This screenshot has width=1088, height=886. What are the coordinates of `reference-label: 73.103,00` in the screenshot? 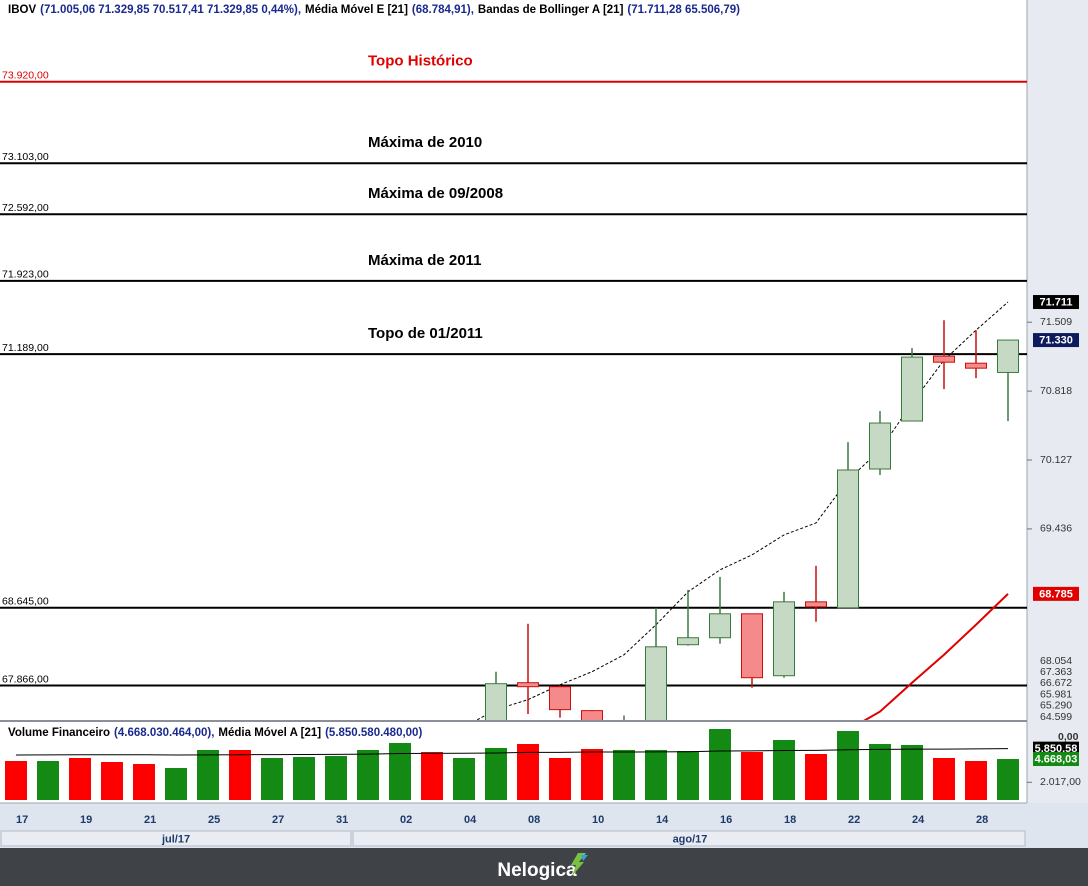 It's located at (25, 157).